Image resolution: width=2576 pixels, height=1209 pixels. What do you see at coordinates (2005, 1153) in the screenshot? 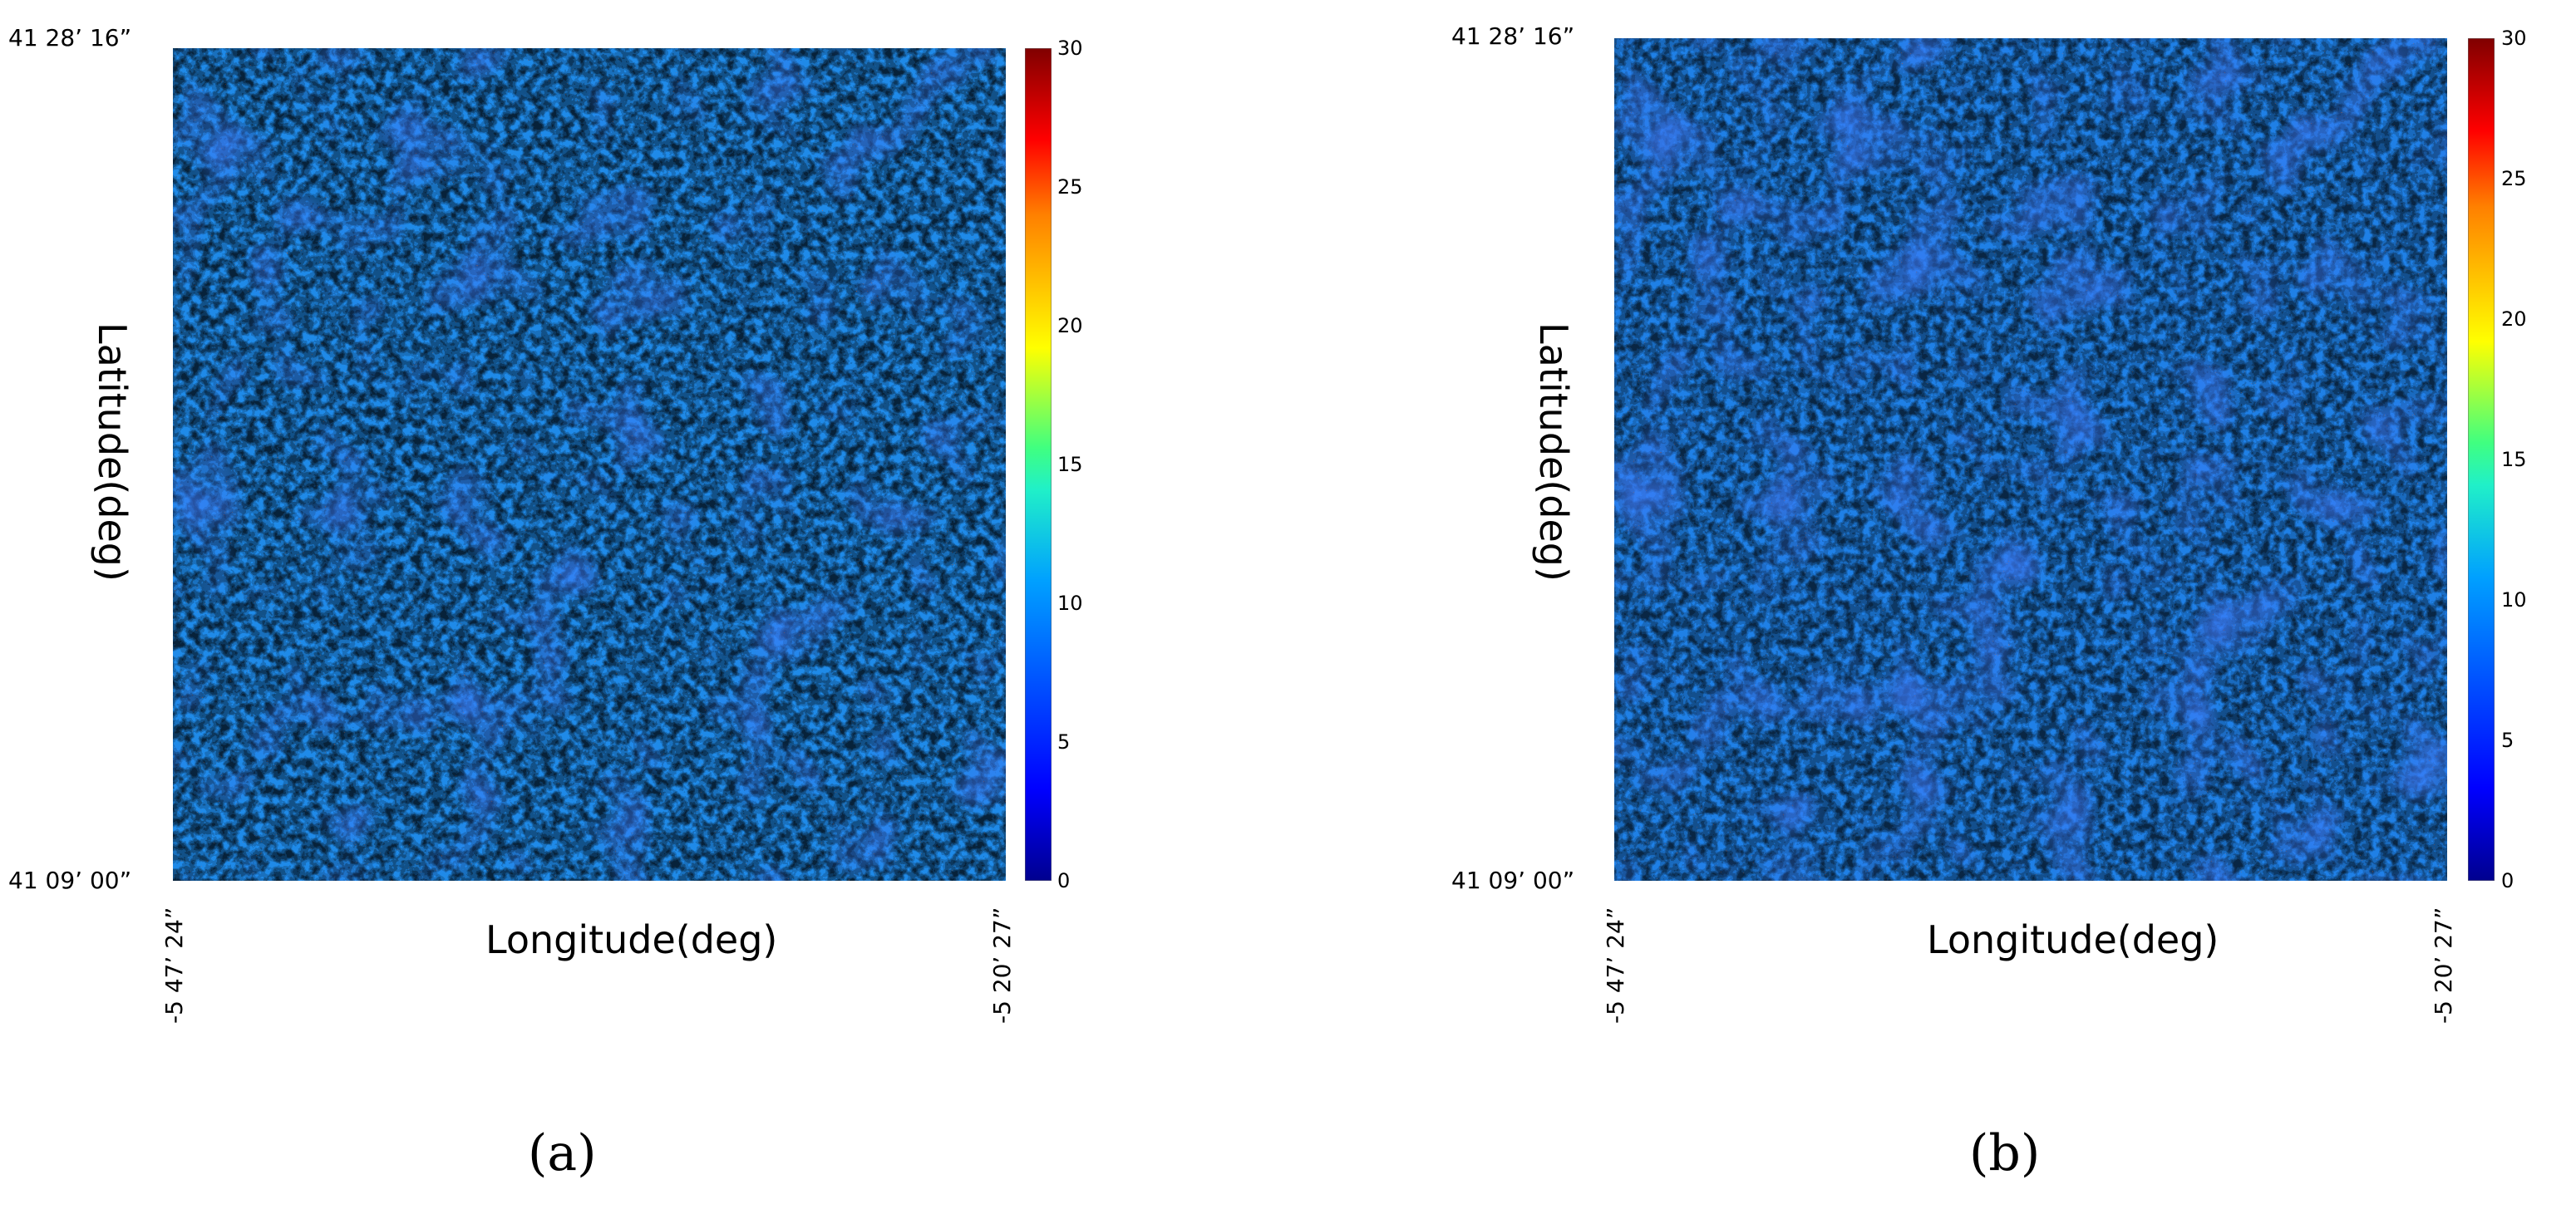
I see `panel-caption: (b)` at bounding box center [2005, 1153].